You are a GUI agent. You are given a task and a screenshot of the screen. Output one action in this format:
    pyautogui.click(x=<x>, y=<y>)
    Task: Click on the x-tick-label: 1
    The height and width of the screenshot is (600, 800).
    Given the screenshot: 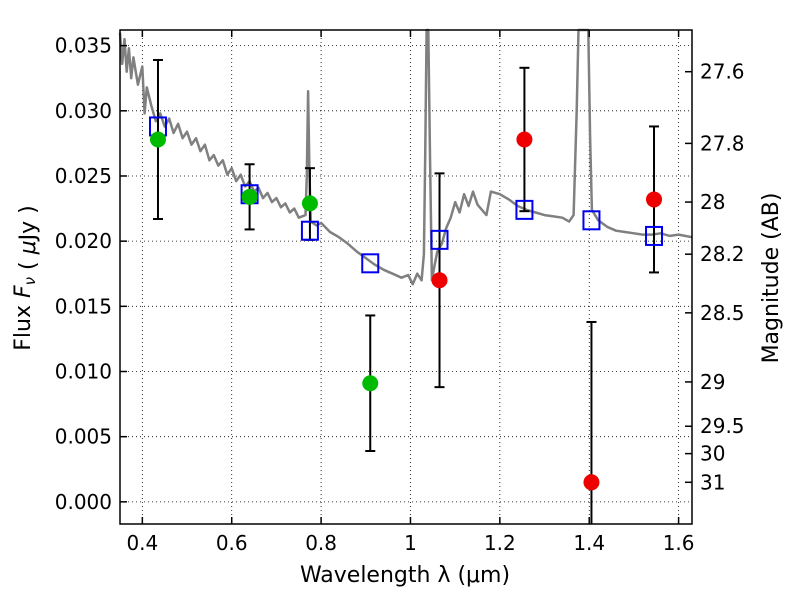 What is the action you would take?
    pyautogui.click(x=410, y=543)
    